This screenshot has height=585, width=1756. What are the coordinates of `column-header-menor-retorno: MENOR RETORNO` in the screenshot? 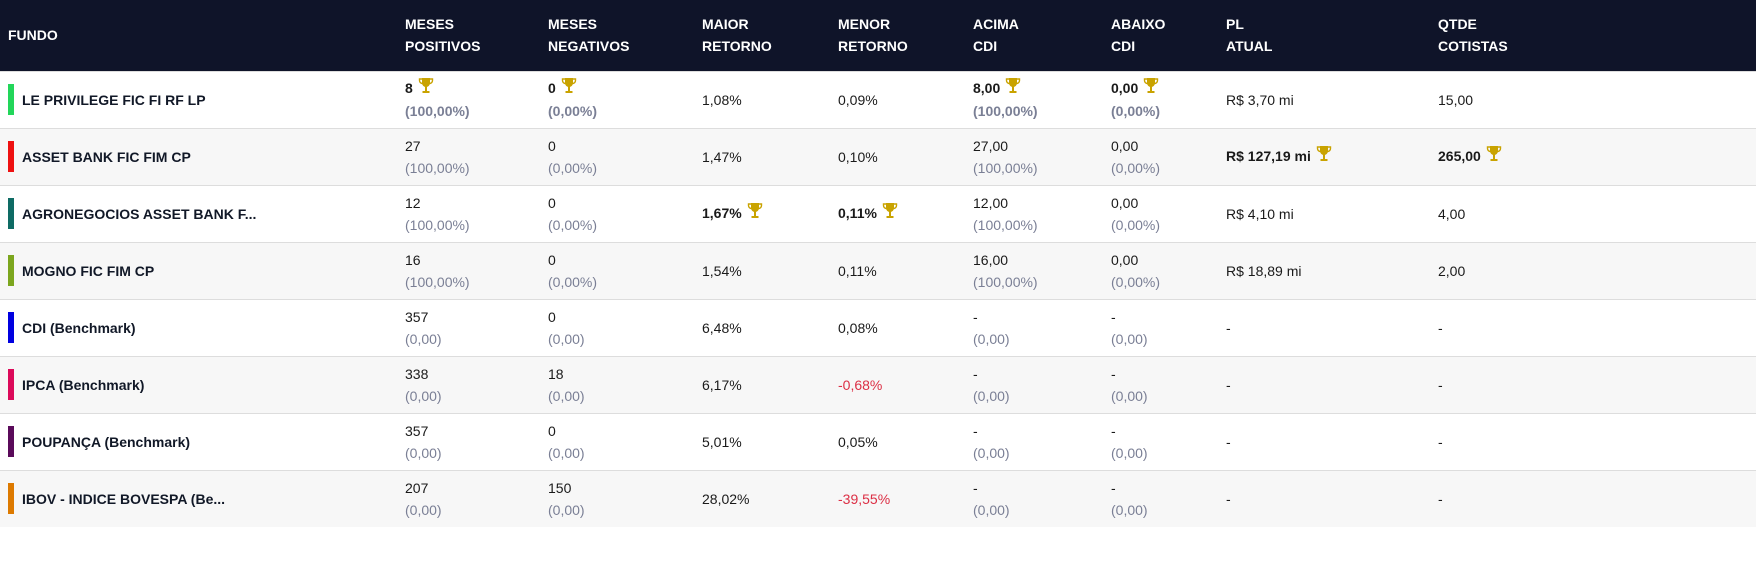 It's located at (905, 35).